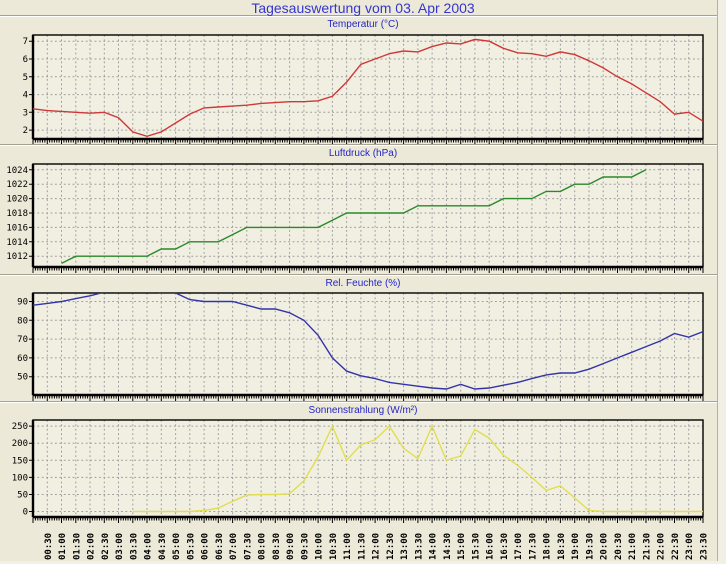 The width and height of the screenshot is (726, 564). What do you see at coordinates (206, 546) in the screenshot?
I see `svg-text: 06:00` at bounding box center [206, 546].